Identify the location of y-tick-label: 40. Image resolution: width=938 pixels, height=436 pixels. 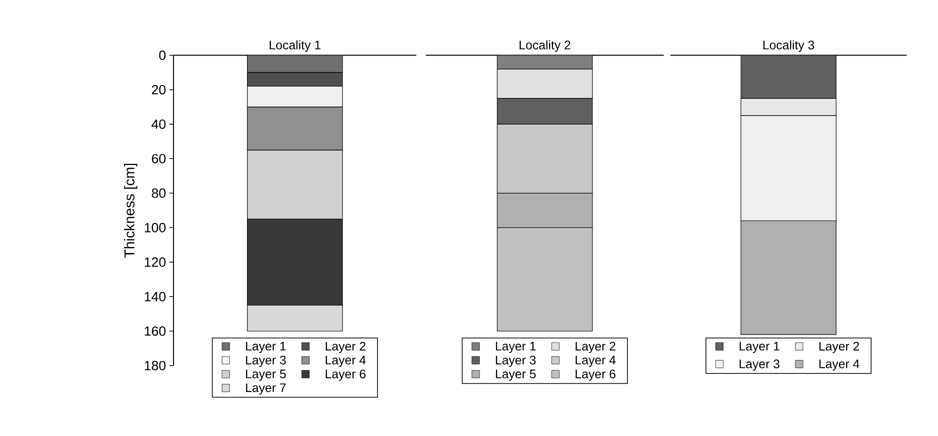
(159, 124).